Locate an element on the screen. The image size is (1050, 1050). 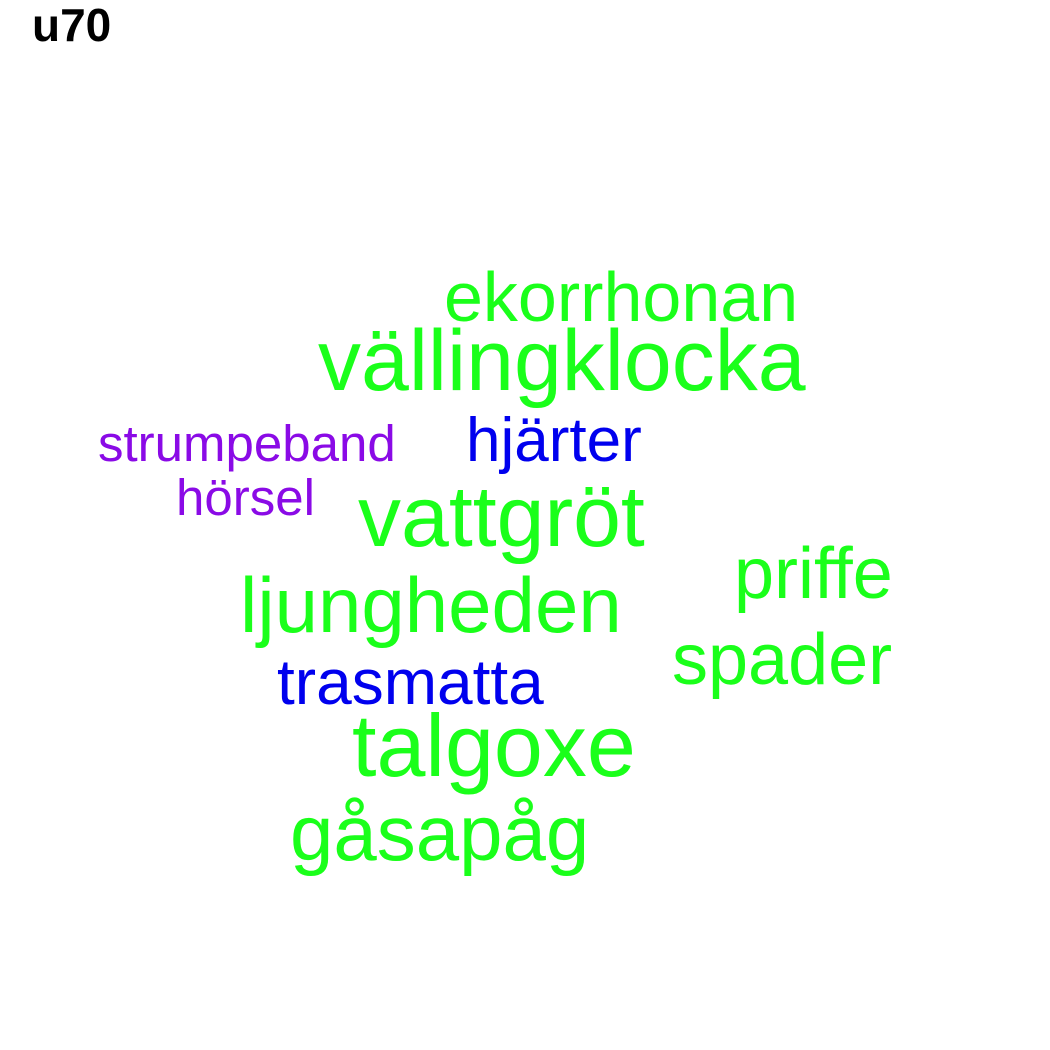
word-strumpeband: strumpeband is located at coordinates (247, 443).